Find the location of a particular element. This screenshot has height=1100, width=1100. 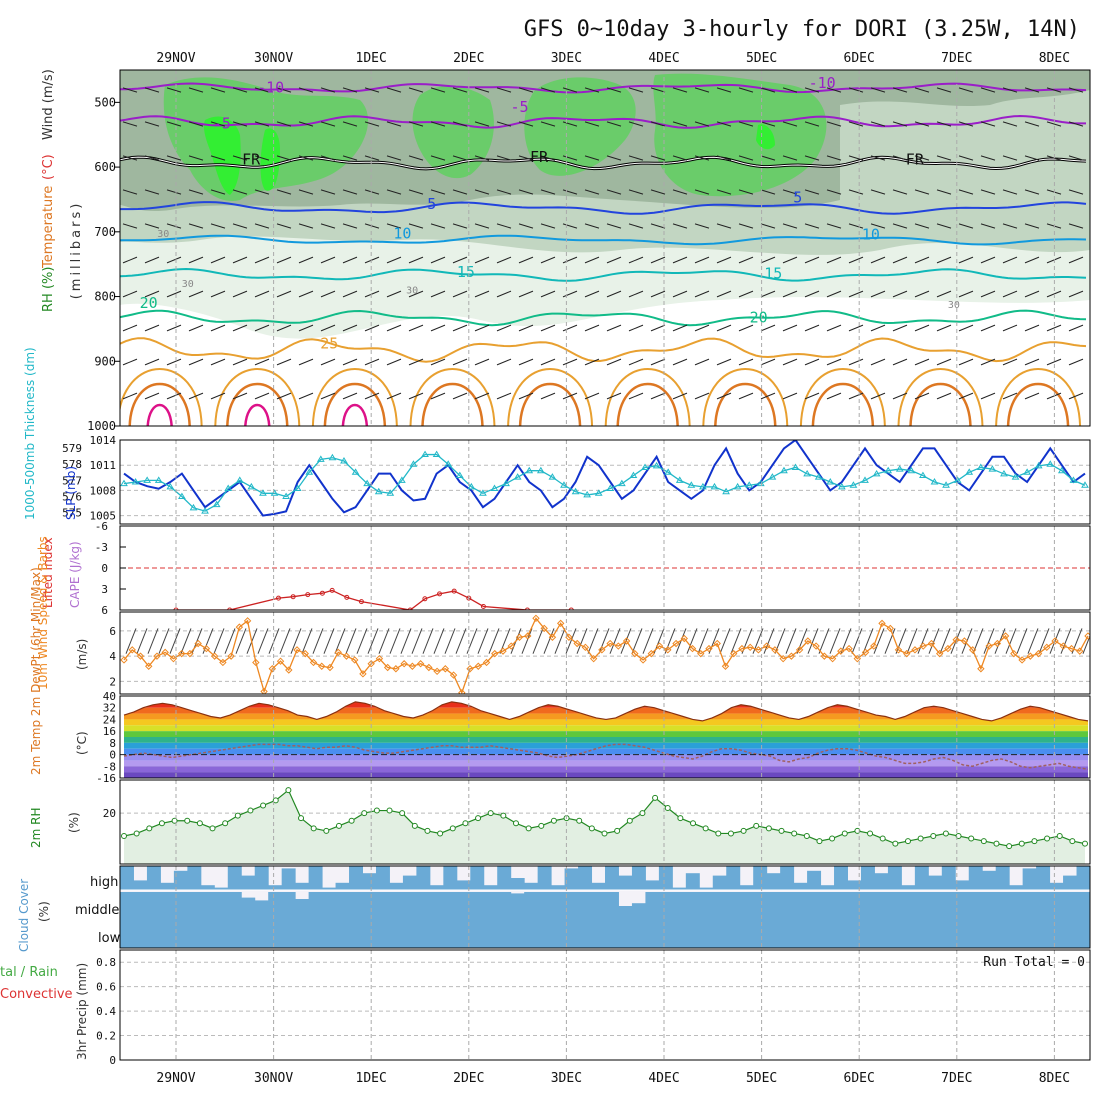

thickness-tick-label: 578 is located at coordinates (72, 464).